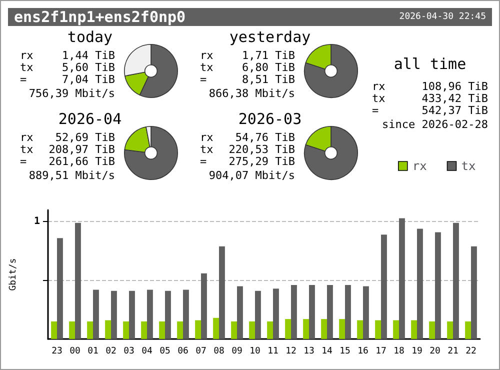 Image resolution: width=500 pixels, height=370 pixels. Describe the element at coordinates (419, 166) in the screenshot. I see `legend-label: rx` at that location.